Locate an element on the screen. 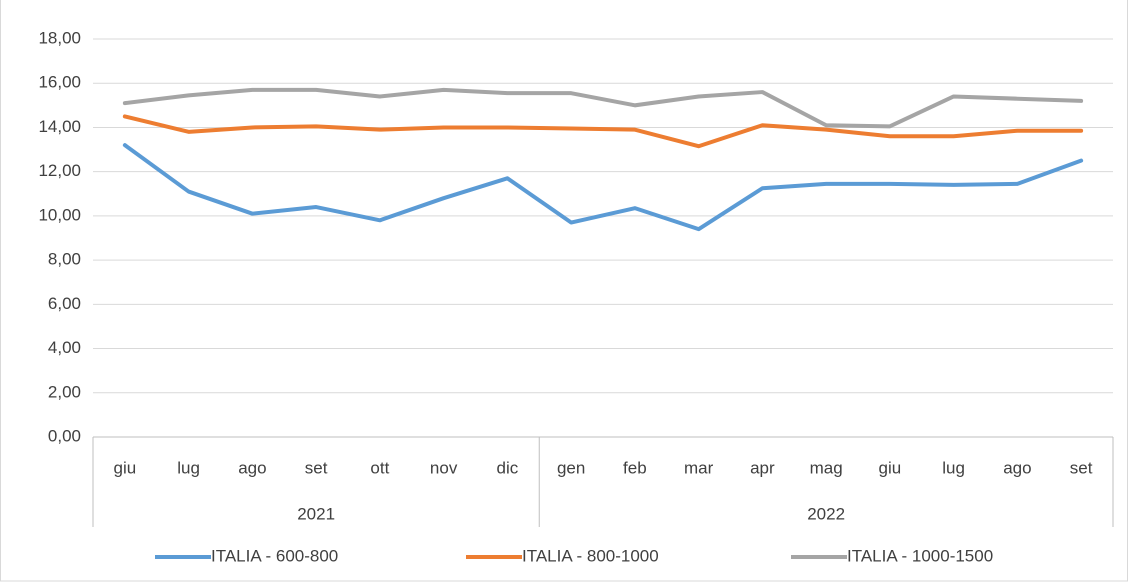 The image size is (1128, 587). y-tick-label: 12,00 is located at coordinates (59, 170).